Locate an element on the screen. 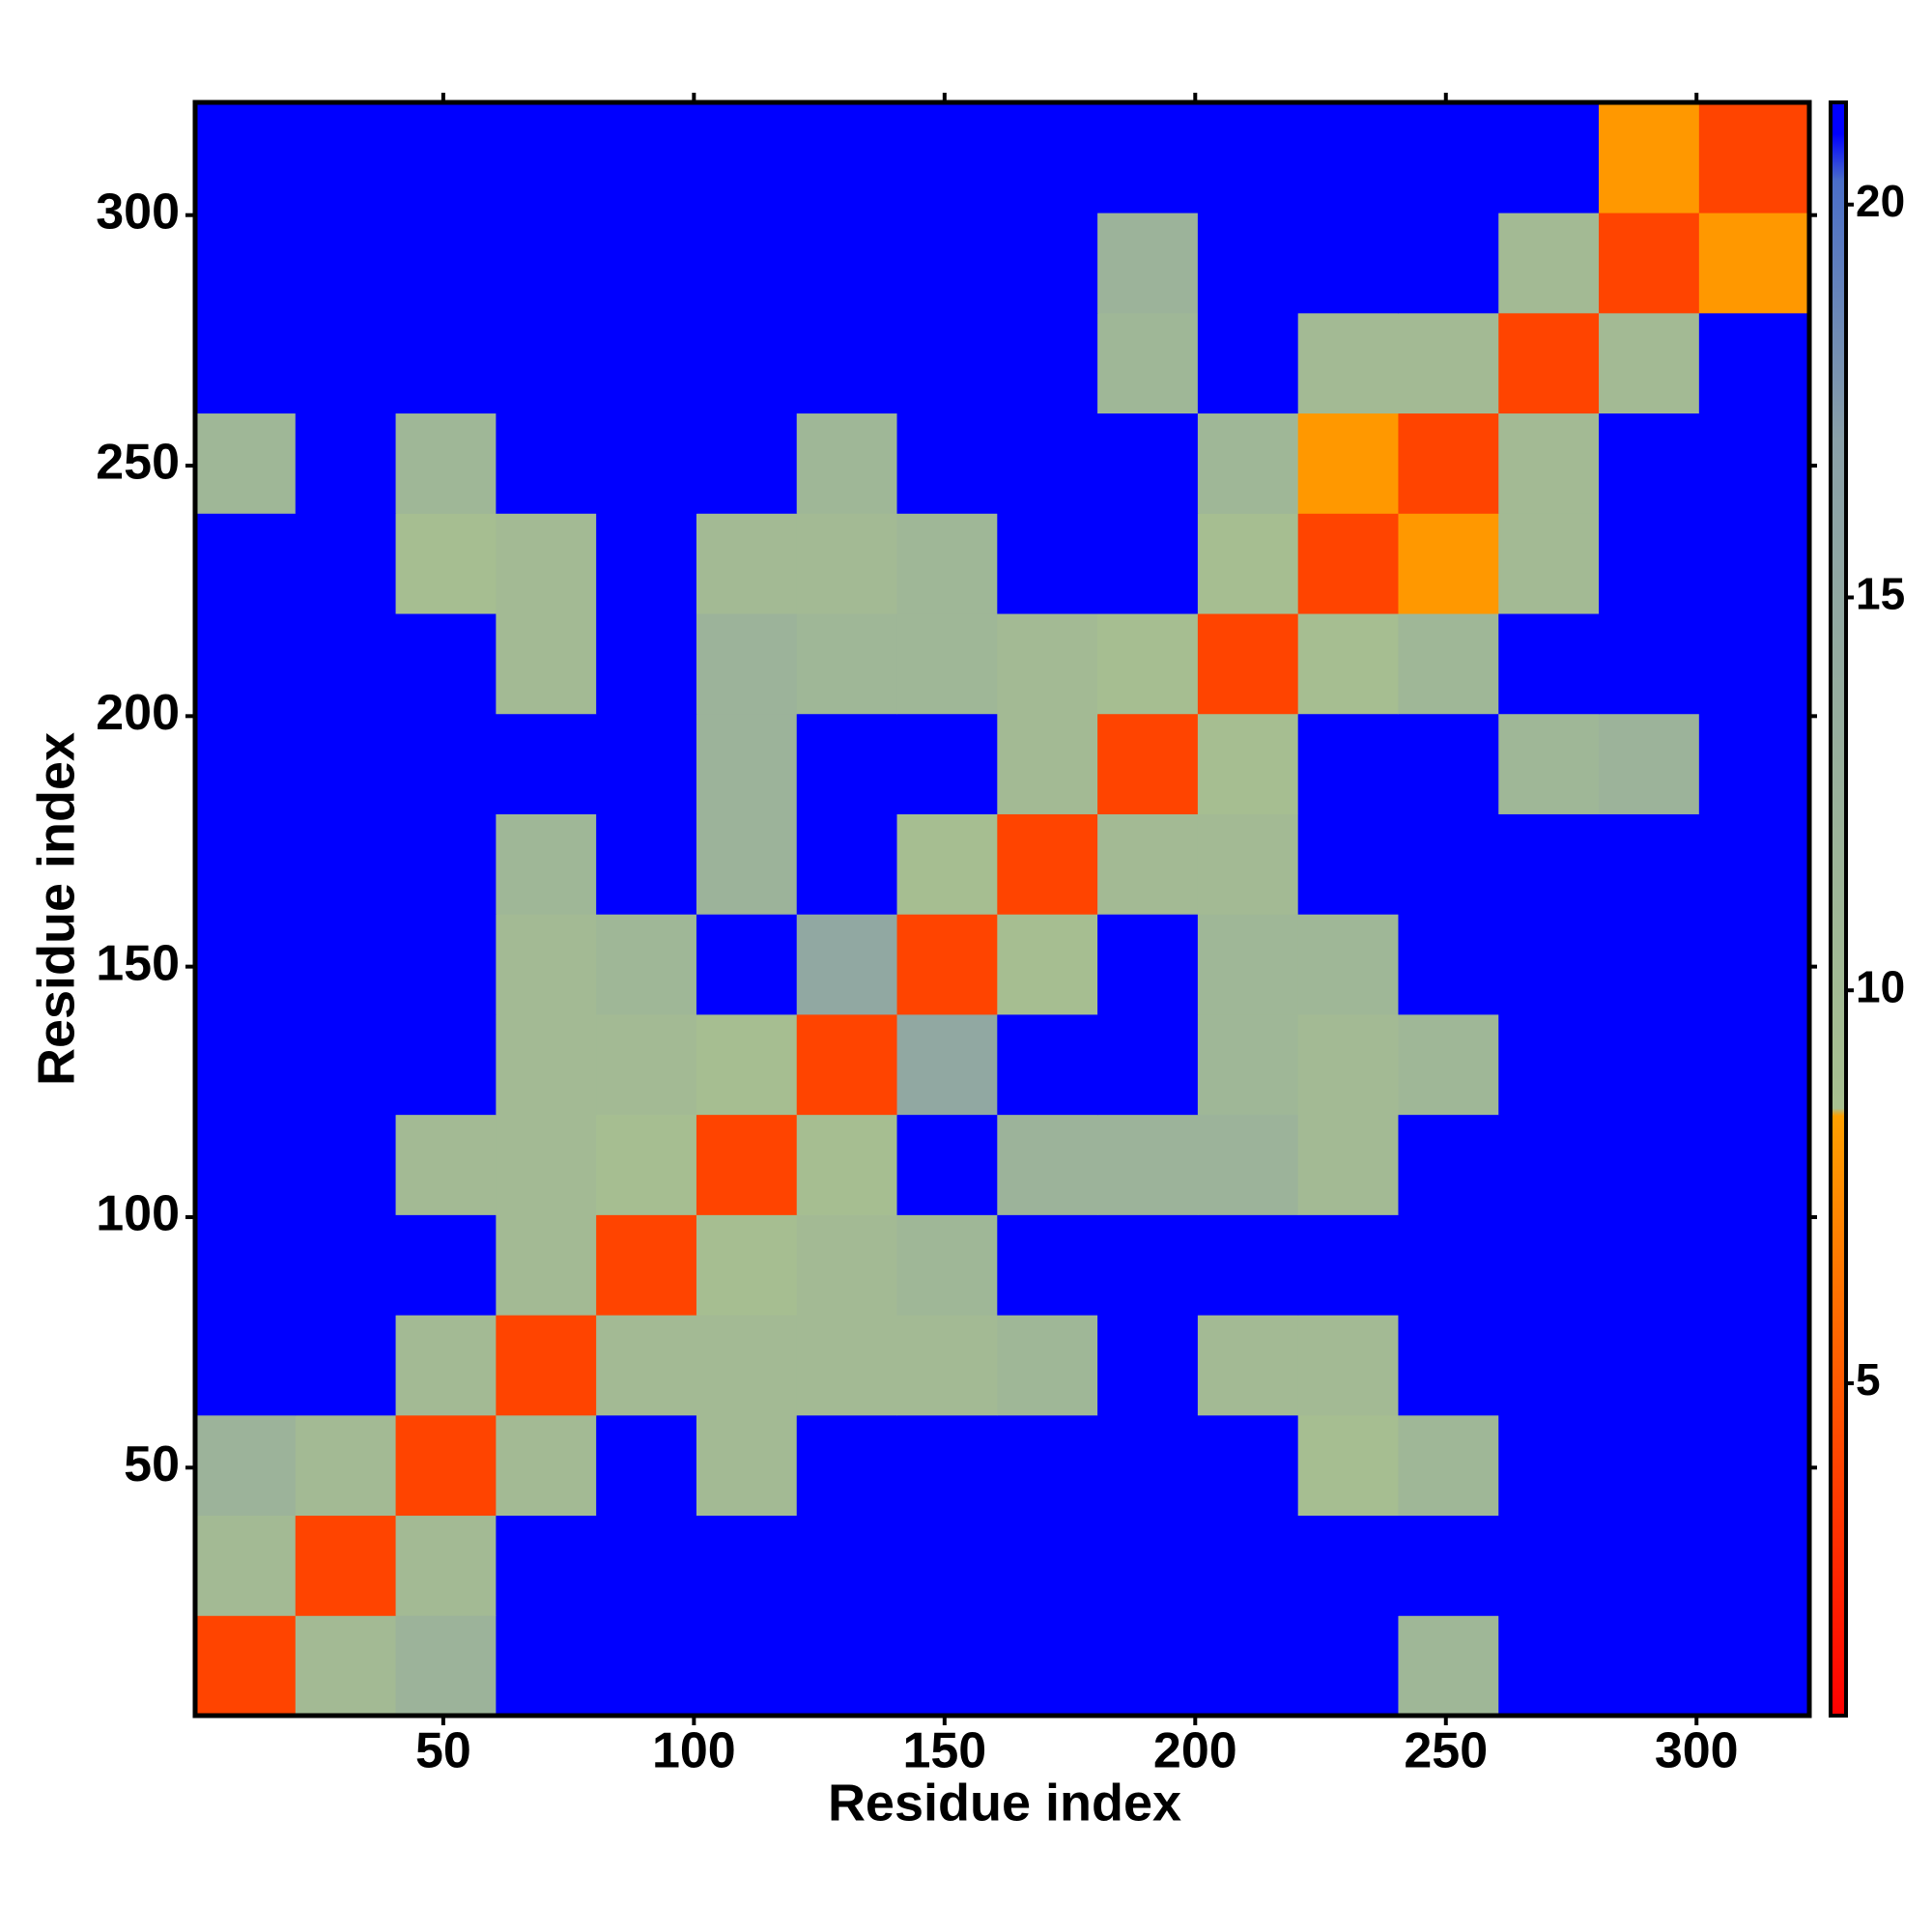  y-tick-label: 200 is located at coordinates (138, 713).